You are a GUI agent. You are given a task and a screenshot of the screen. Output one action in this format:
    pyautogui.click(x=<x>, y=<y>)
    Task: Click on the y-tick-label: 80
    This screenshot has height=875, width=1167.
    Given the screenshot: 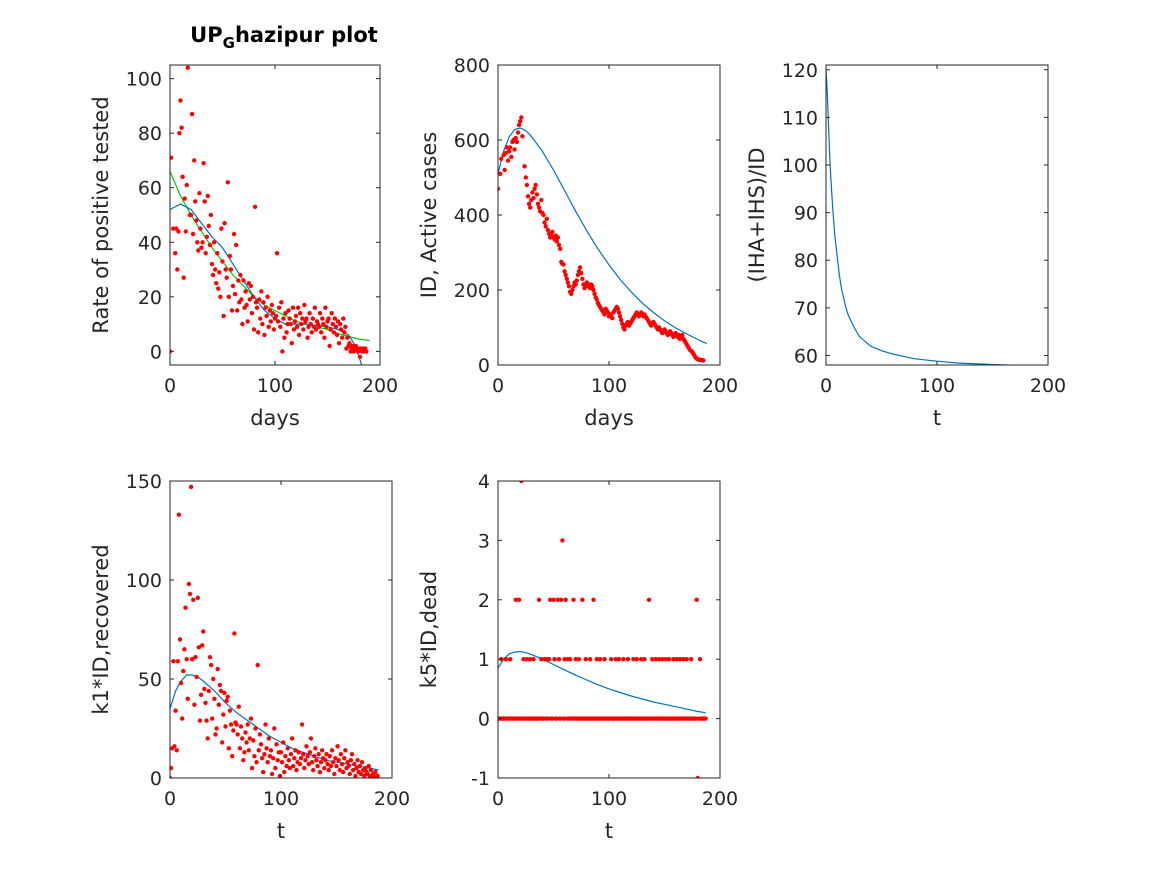 What is the action you would take?
    pyautogui.click(x=806, y=261)
    